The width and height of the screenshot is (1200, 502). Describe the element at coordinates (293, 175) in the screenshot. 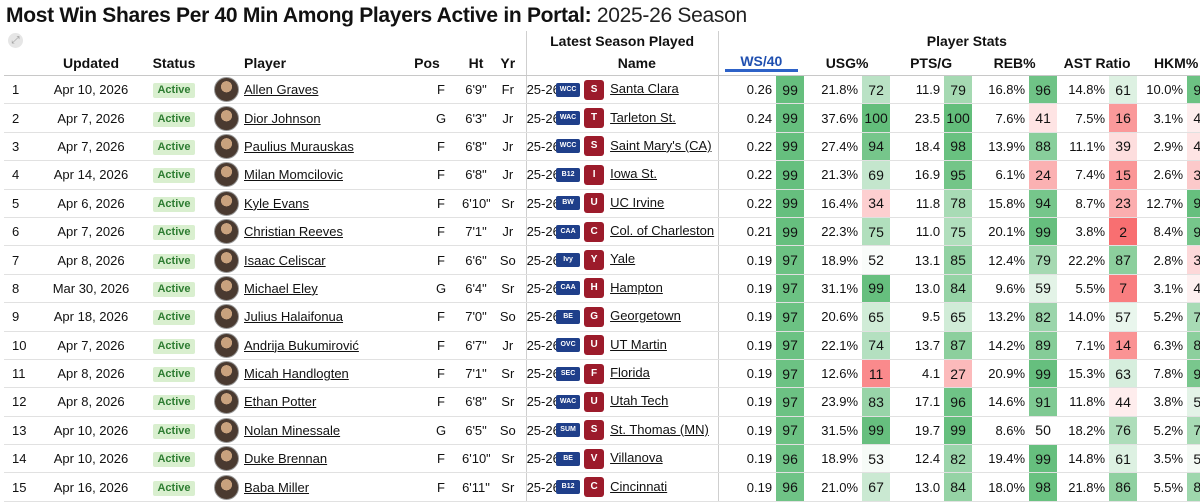

I see `player-link: Milan Momcilovic` at that location.